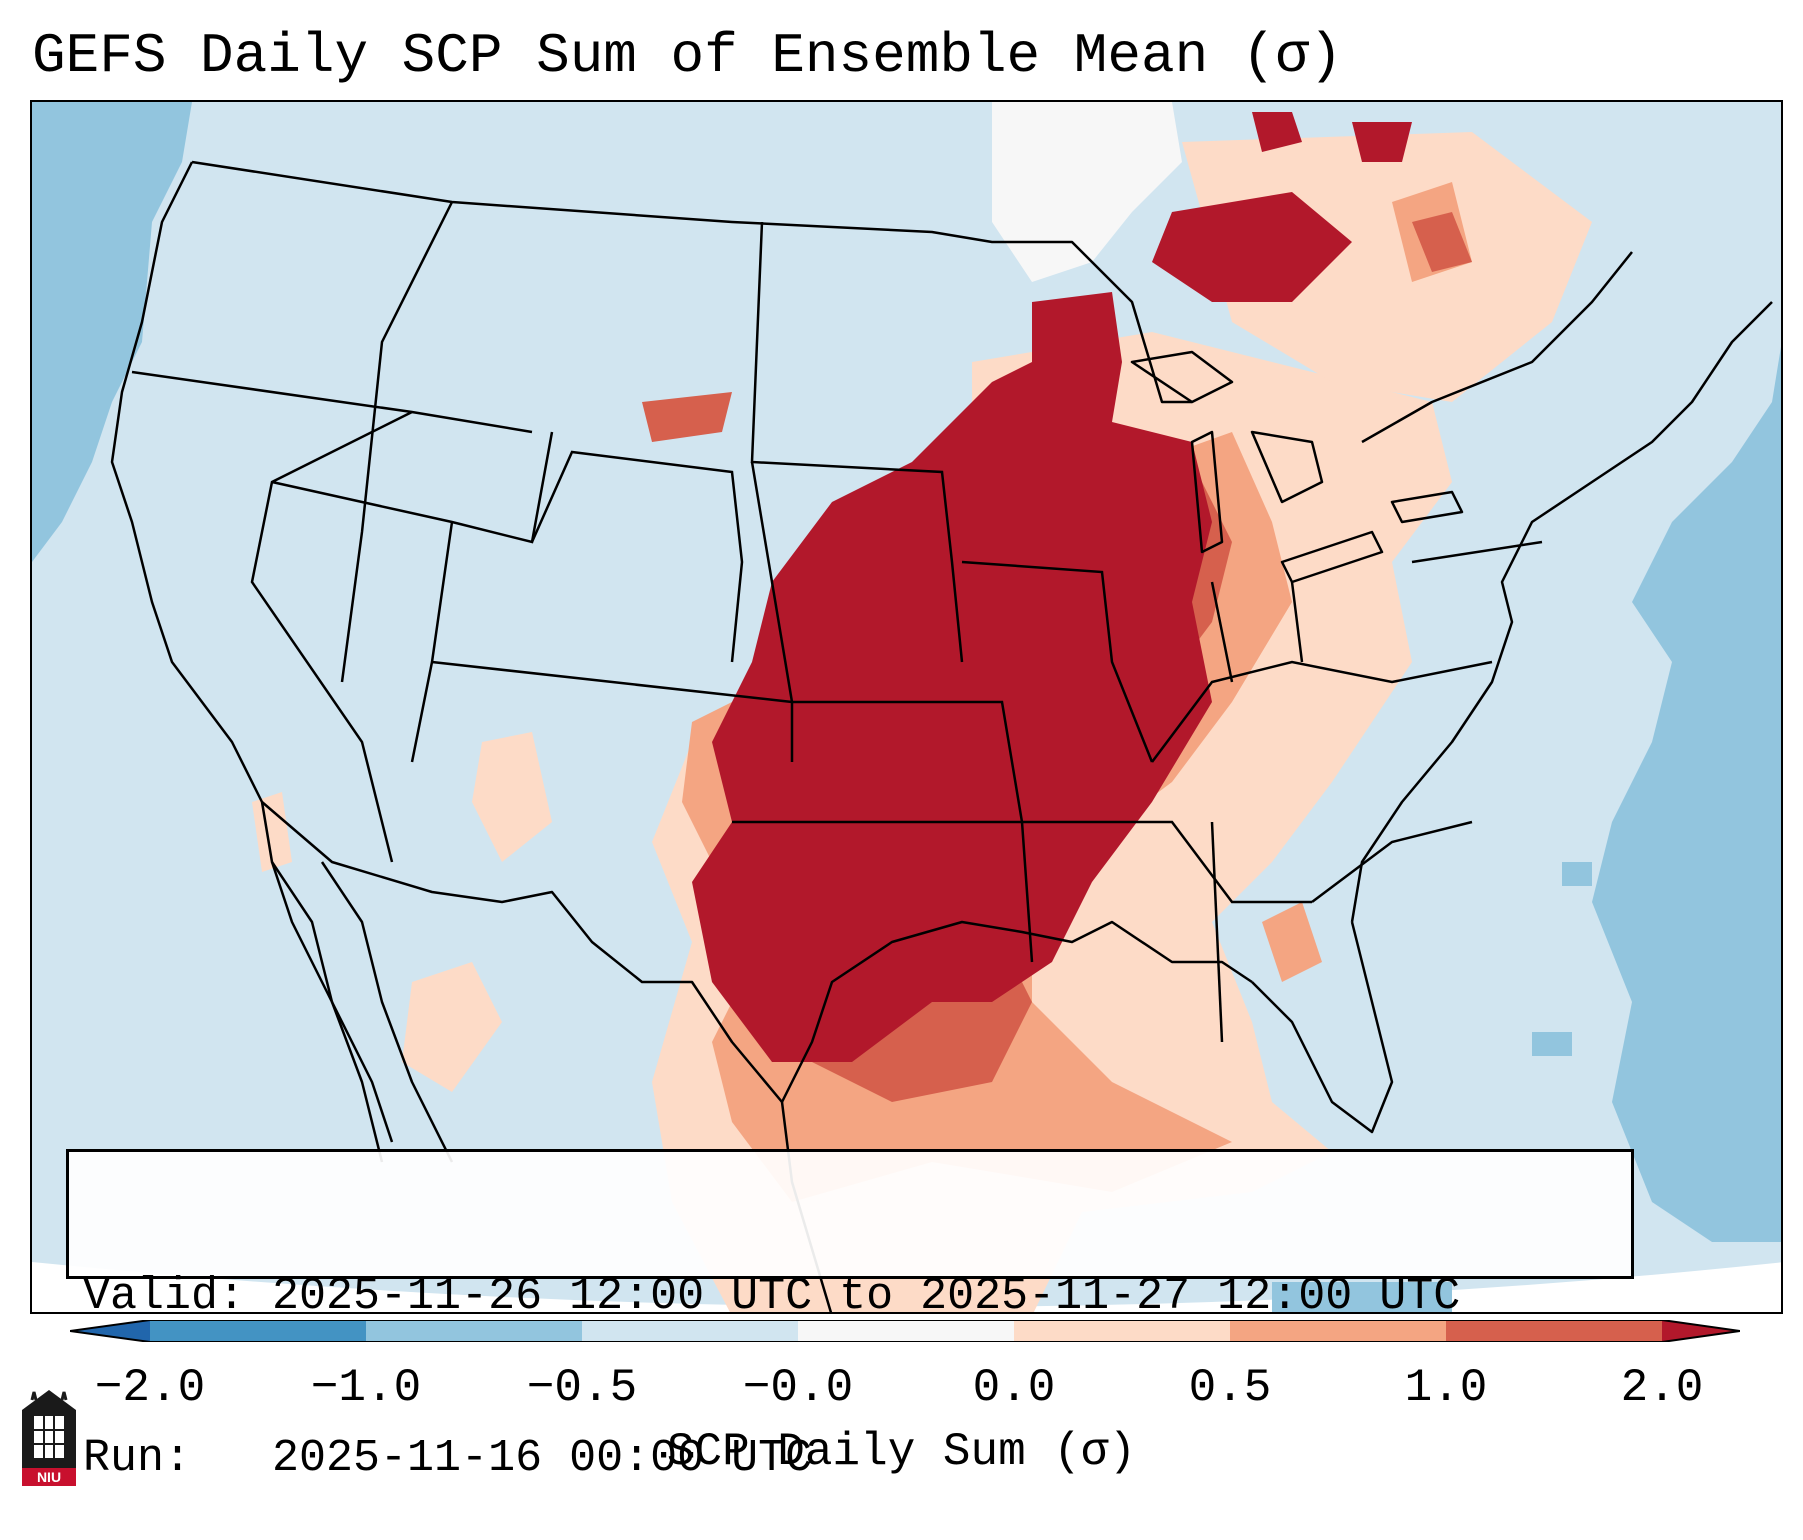 The width and height of the screenshot is (1803, 1540). Describe the element at coordinates (1701, 1331) in the screenshot. I see `colorbar-extend-high` at that location.